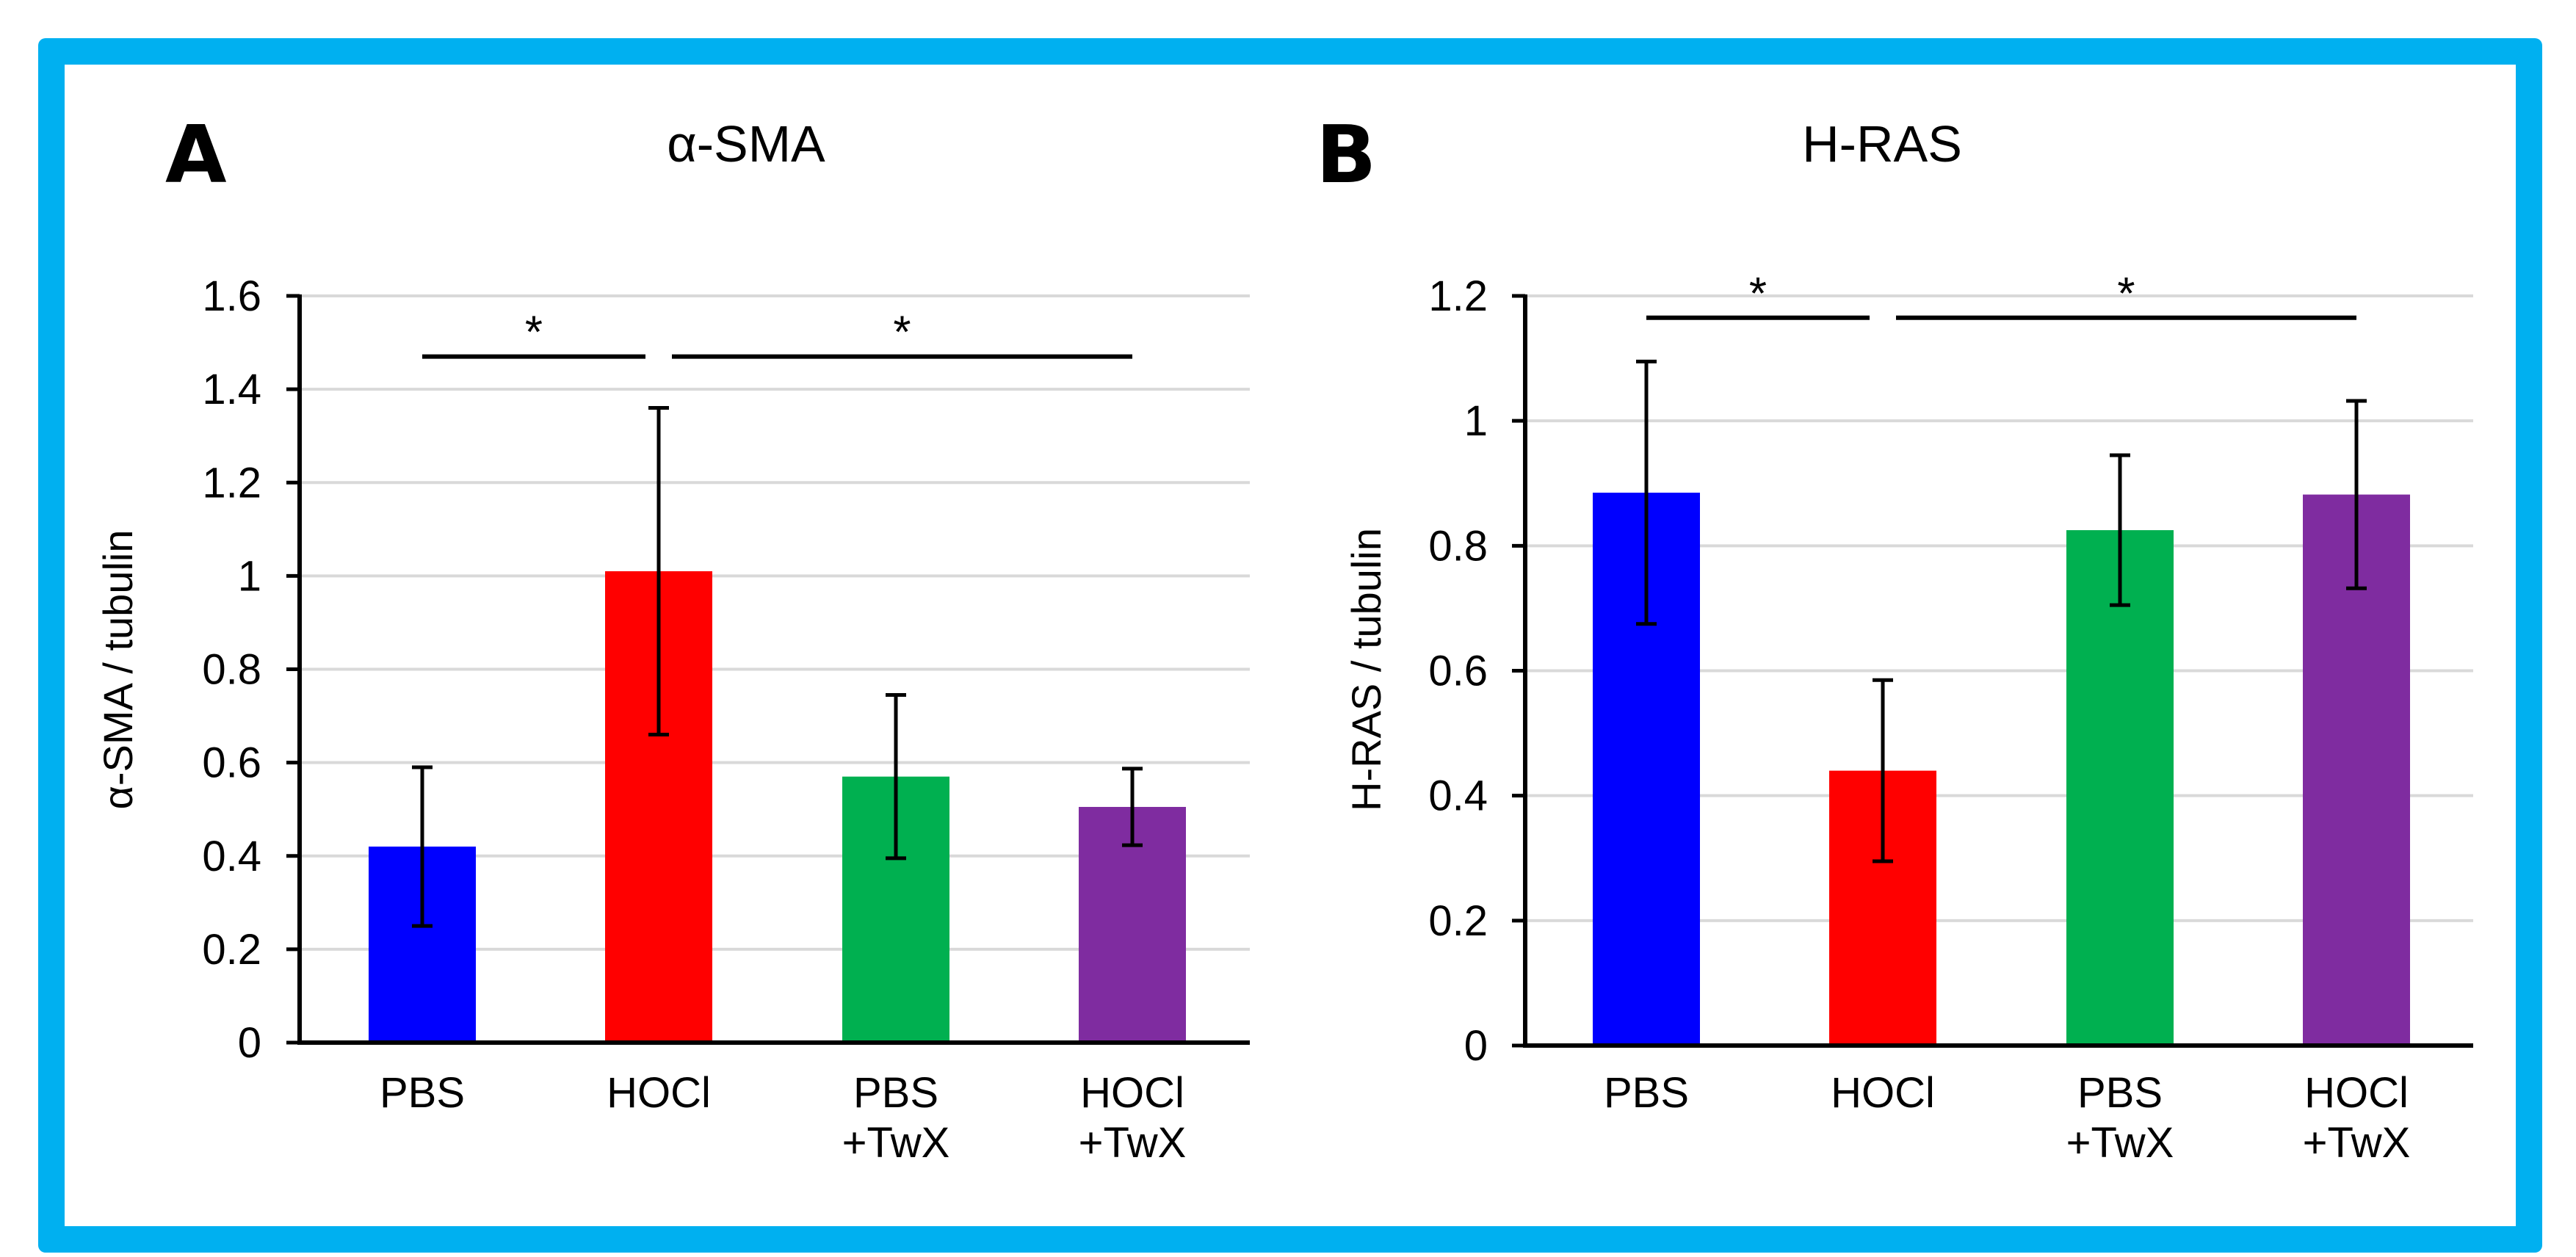 The width and height of the screenshot is (2576, 1257). What do you see at coordinates (118, 670) in the screenshot?
I see `y-axis-label: α-SMA / tubulin` at bounding box center [118, 670].